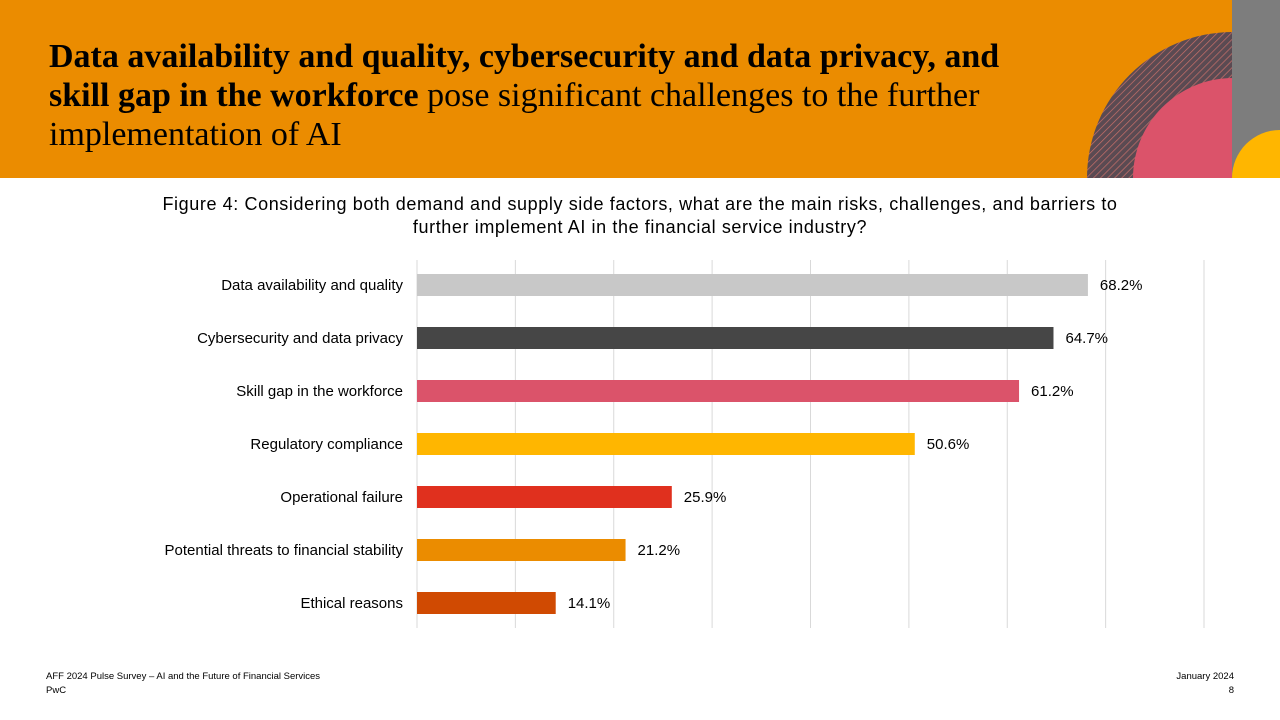  Describe the element at coordinates (659, 550) in the screenshot. I see `value-label: 21.2%` at that location.